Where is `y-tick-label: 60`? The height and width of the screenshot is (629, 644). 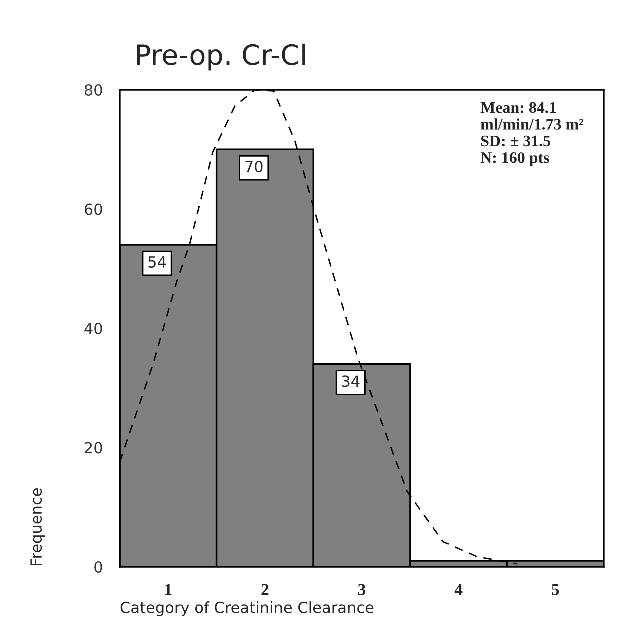
y-tick-label: 60 is located at coordinates (93, 210).